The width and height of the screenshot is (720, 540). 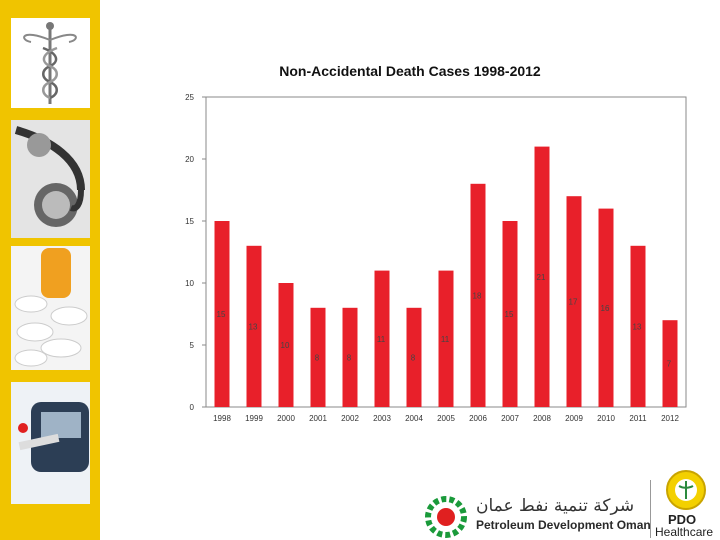 What do you see at coordinates (684, 532) in the screenshot?
I see `brand-healthcare: Healthcare` at bounding box center [684, 532].